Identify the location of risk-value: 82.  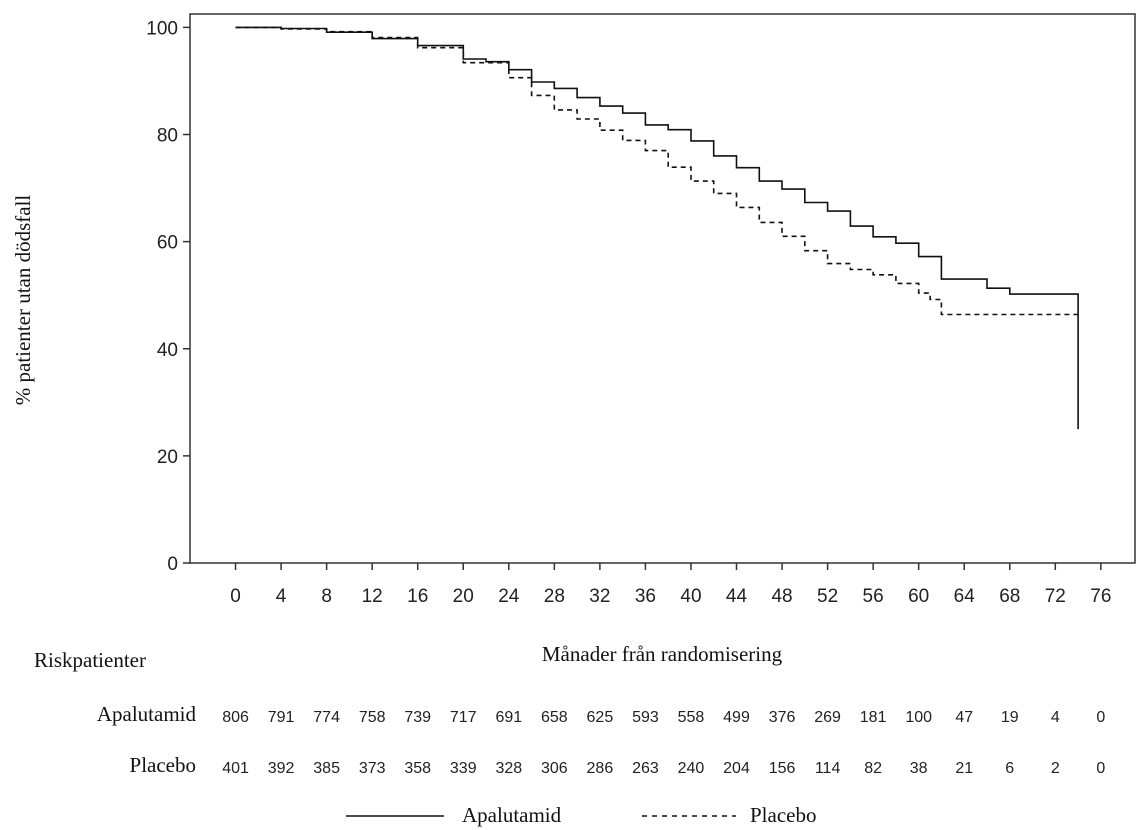
(873, 768).